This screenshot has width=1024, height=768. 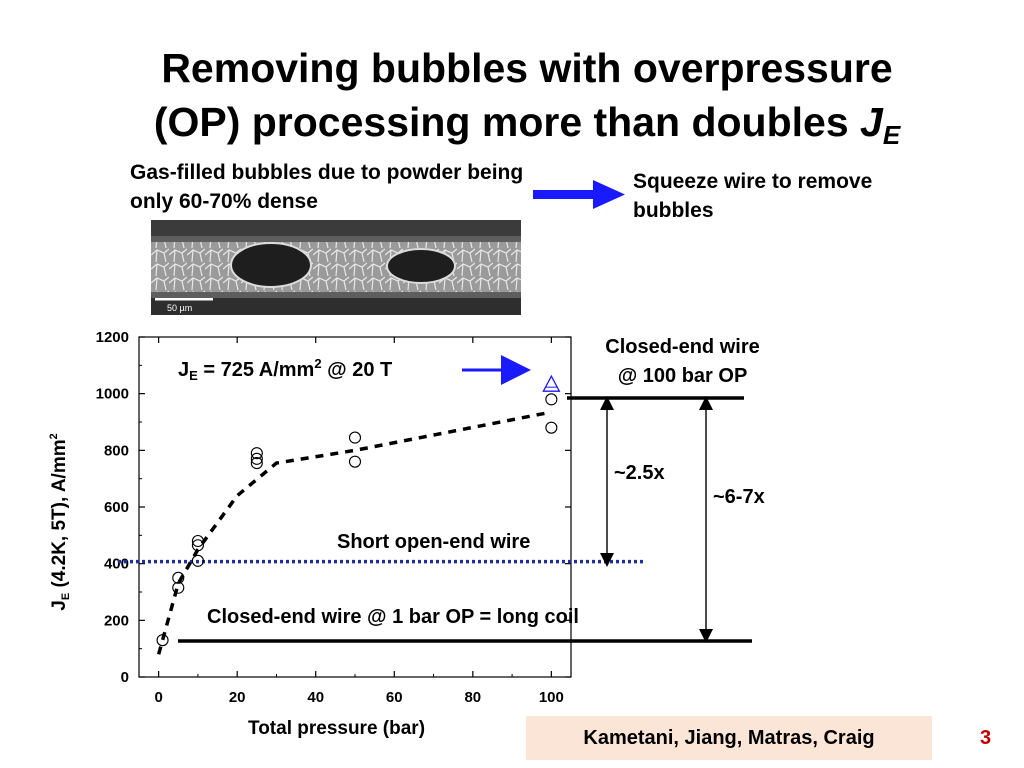 What do you see at coordinates (394, 697) in the screenshot?
I see `x-tick-label: 60` at bounding box center [394, 697].